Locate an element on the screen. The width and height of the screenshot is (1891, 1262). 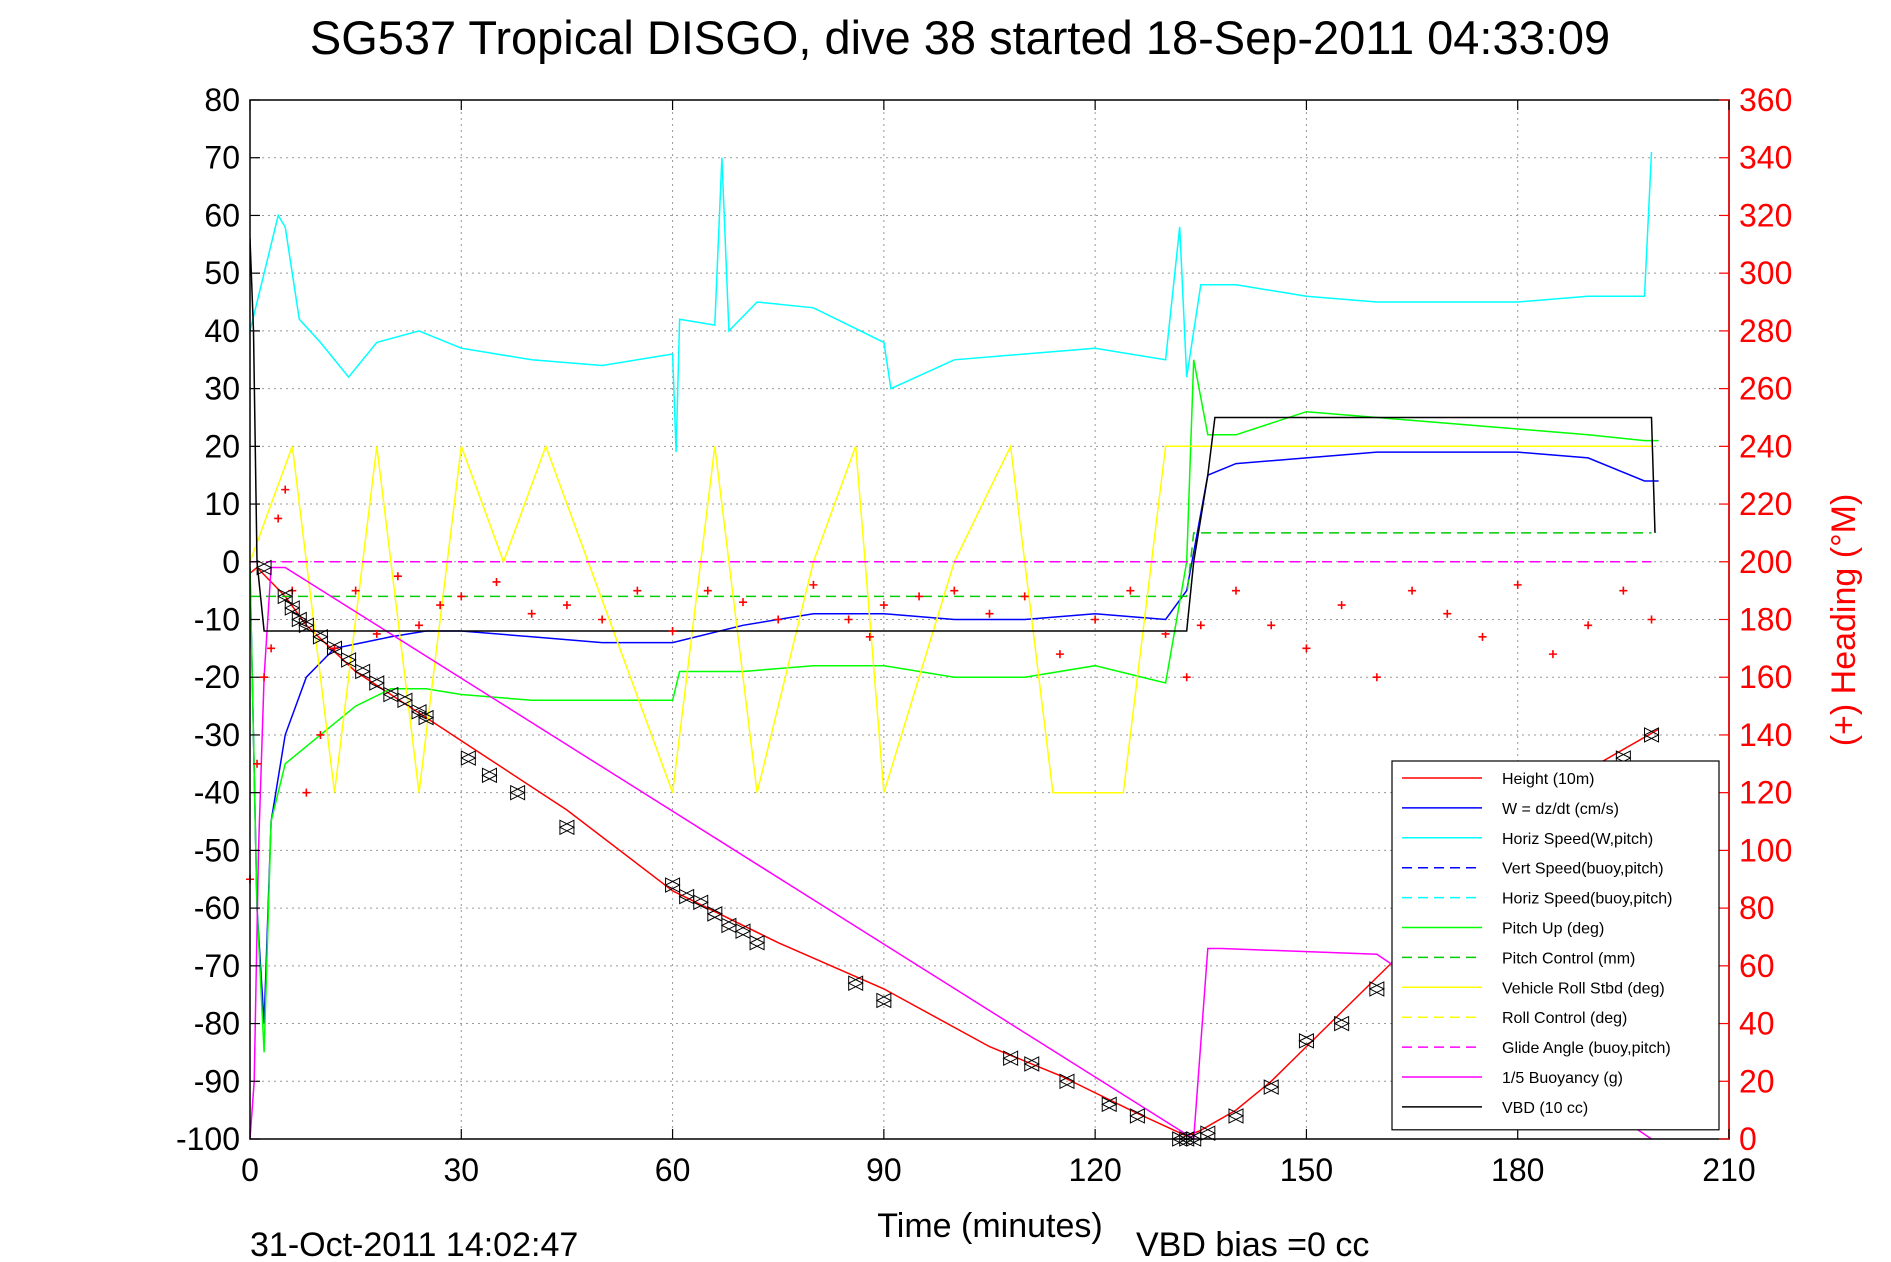
y-tick-label: 30 is located at coordinates (222, 389).